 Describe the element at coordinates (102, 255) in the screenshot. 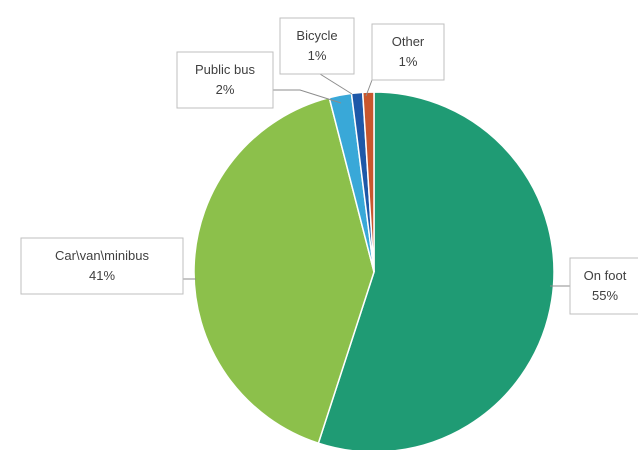

I see `callout-category-label: Car\van\minibus` at that location.